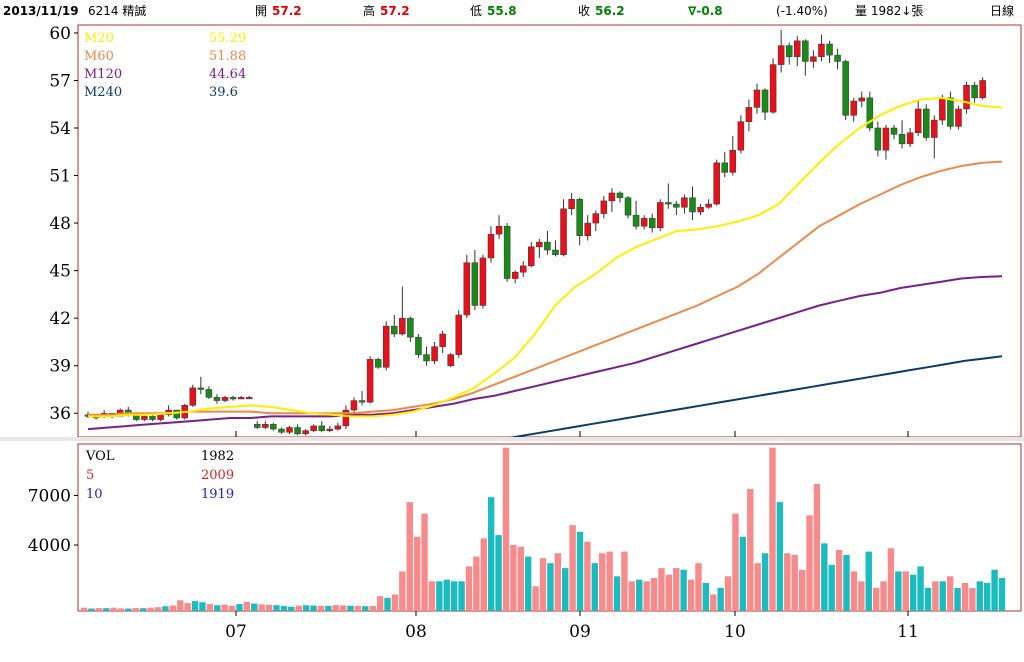  I want to click on price-y-tick-label: 57, so click(60, 81).